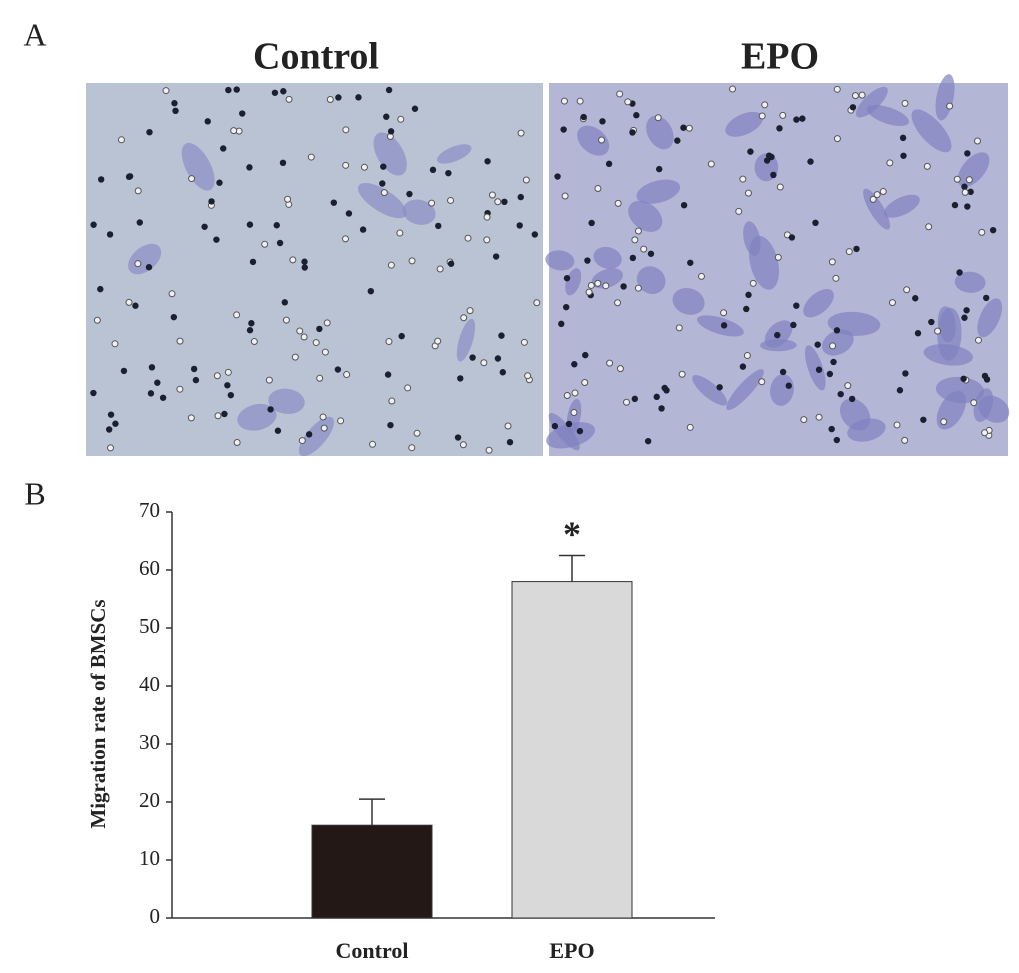 This screenshot has height=973, width=1019. I want to click on y-axis-label: Migration rate of BMSCs, so click(98, 713).